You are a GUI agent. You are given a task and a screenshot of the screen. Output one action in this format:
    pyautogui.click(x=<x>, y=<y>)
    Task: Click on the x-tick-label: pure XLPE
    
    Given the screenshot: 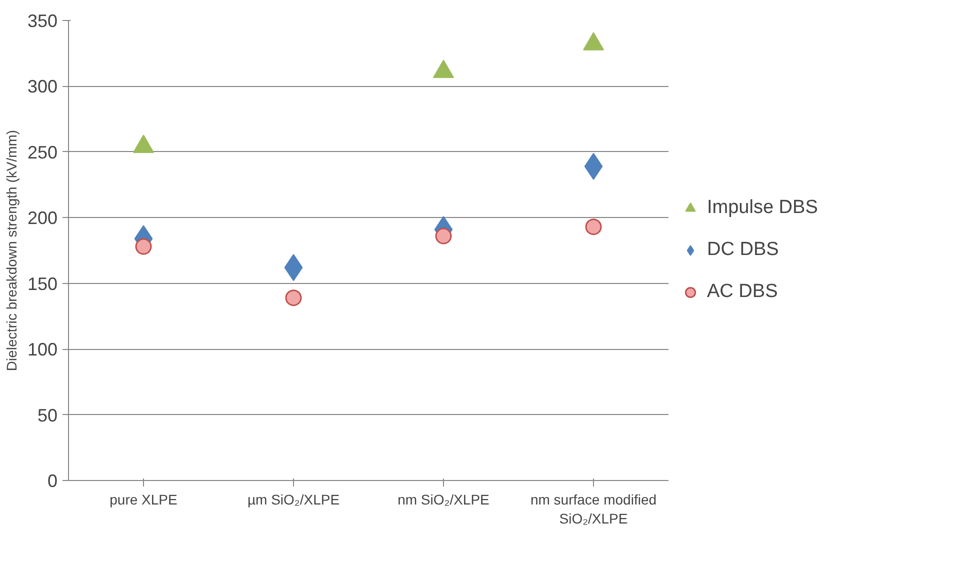 What is the action you would take?
    pyautogui.click(x=144, y=500)
    